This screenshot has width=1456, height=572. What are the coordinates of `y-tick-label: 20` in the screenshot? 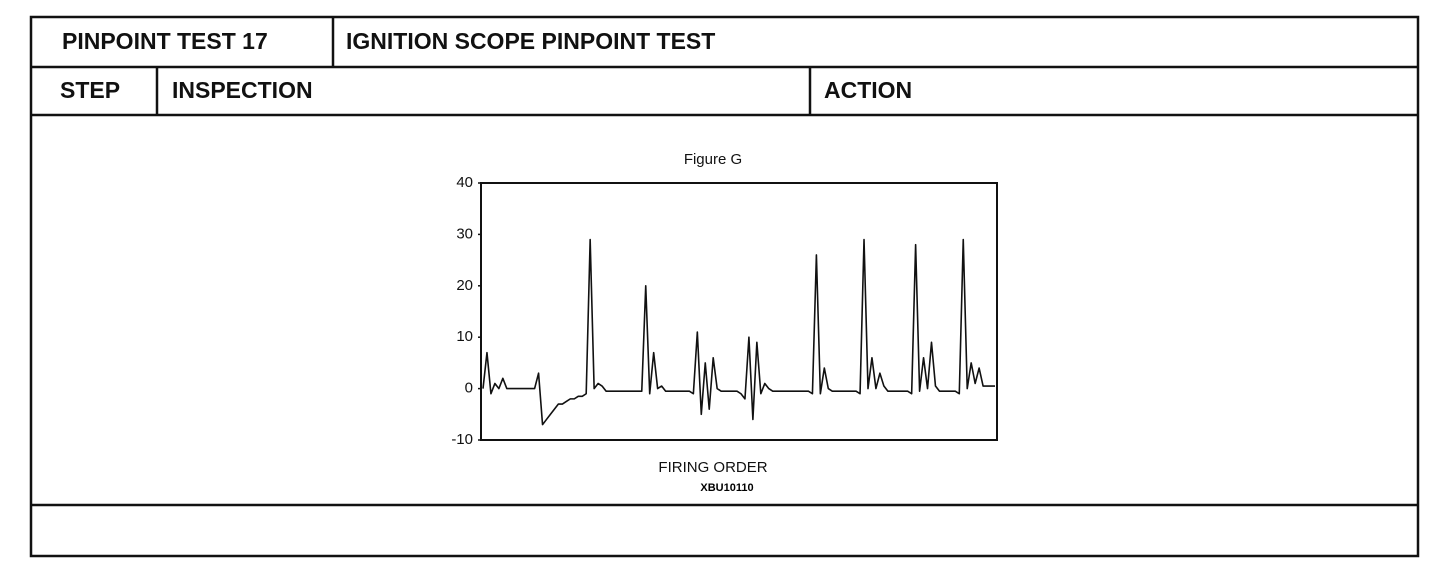 It's located at (464, 285).